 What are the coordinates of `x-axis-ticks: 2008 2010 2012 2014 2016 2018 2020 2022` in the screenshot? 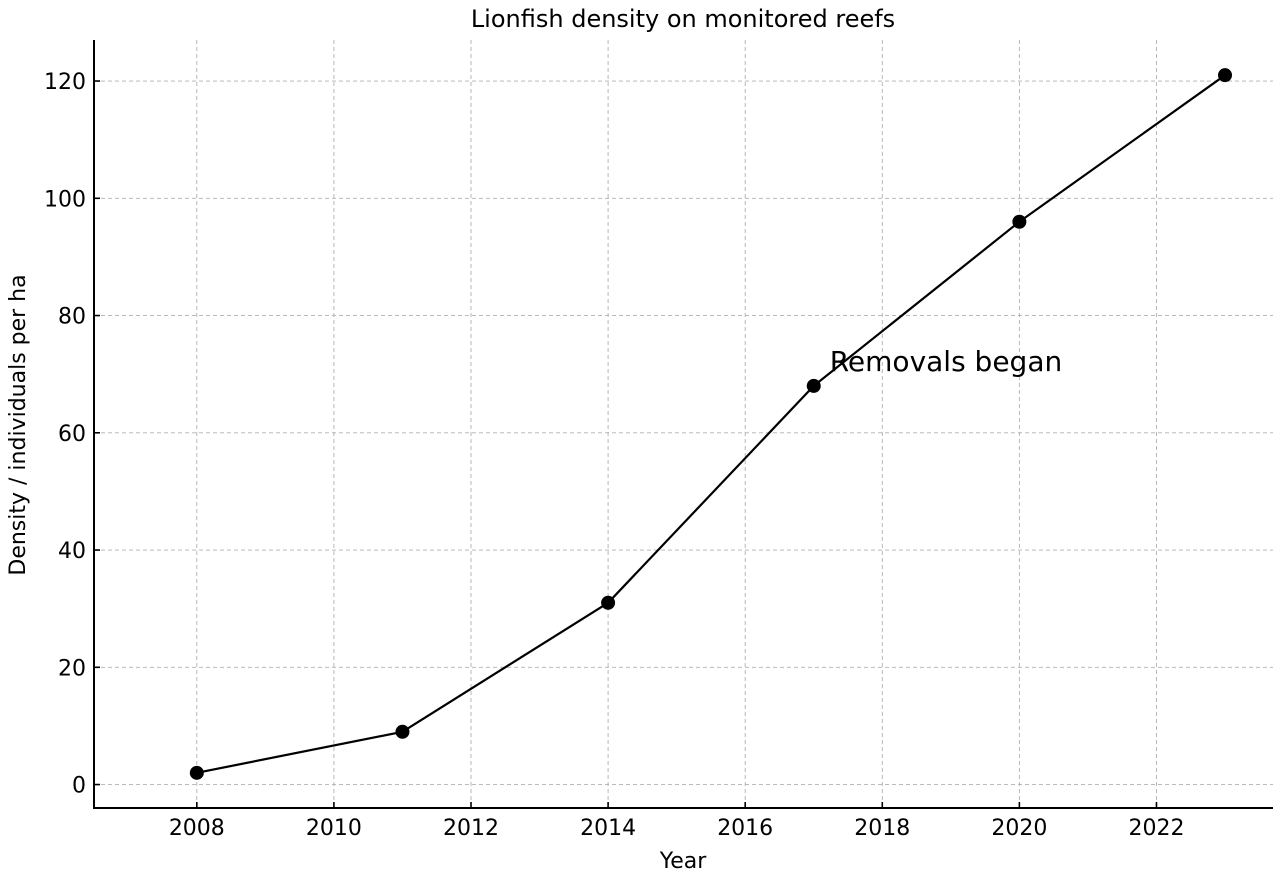 It's located at (676, 821).